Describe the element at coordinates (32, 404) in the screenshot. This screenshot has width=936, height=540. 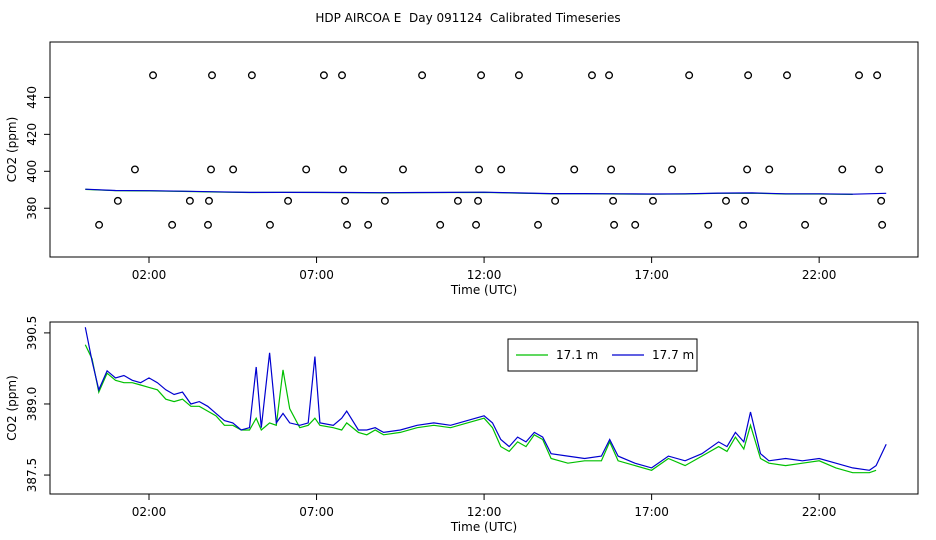
I see `y-tick-label: 389.0` at that location.